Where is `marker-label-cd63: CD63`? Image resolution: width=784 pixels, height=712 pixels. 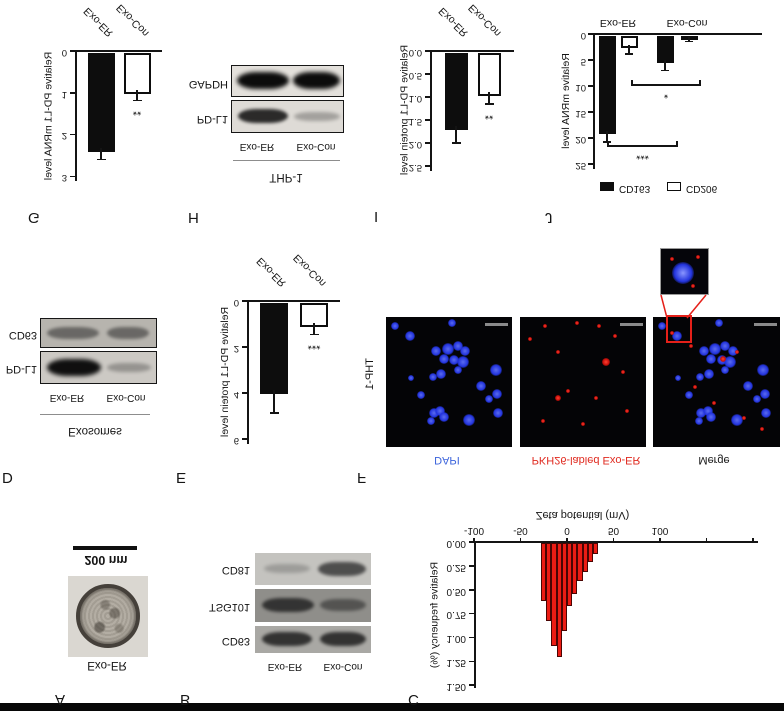 marker-label-cd63: CD63 is located at coordinates (22, 335).